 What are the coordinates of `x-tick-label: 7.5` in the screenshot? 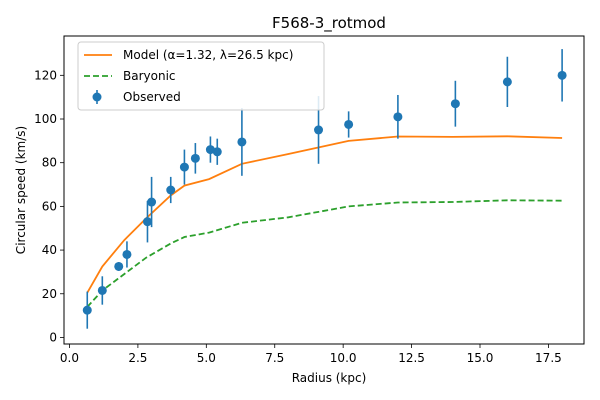 It's located at (274, 358).